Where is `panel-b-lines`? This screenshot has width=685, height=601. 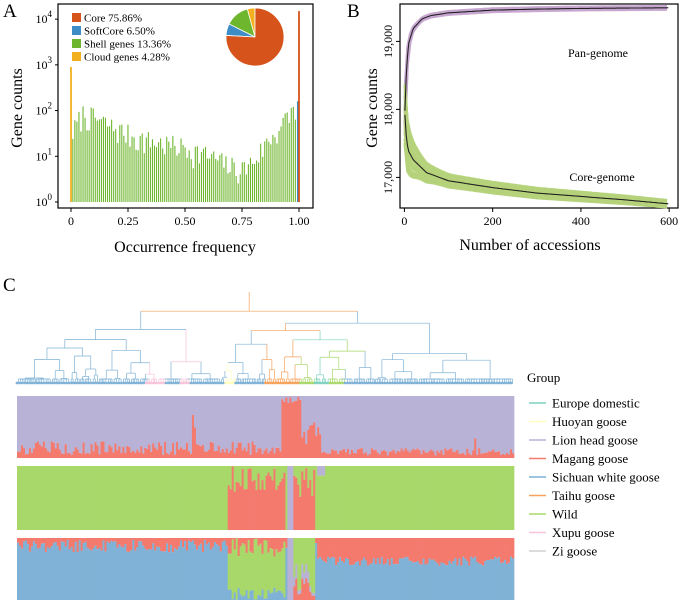
panel-b-lines is located at coordinates (536, 106).